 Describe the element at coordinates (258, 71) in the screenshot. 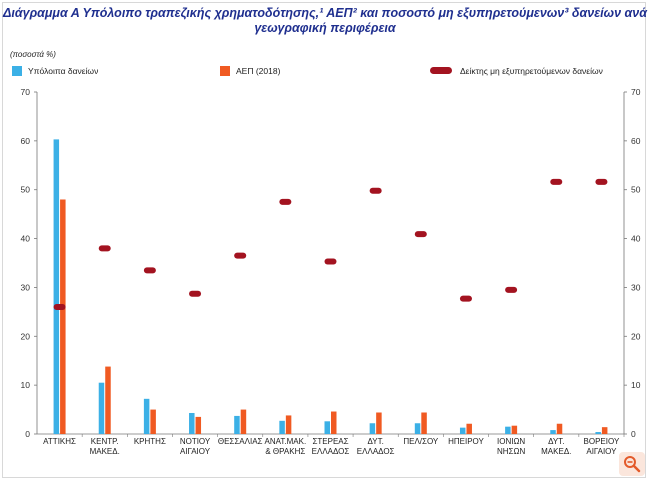

I see `legend-gdp-label: ΑΕΠ (2018)` at that location.